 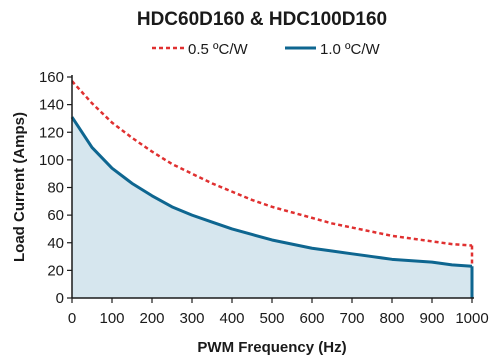 I want to click on x-tick-label: 900, so click(x=431, y=318).